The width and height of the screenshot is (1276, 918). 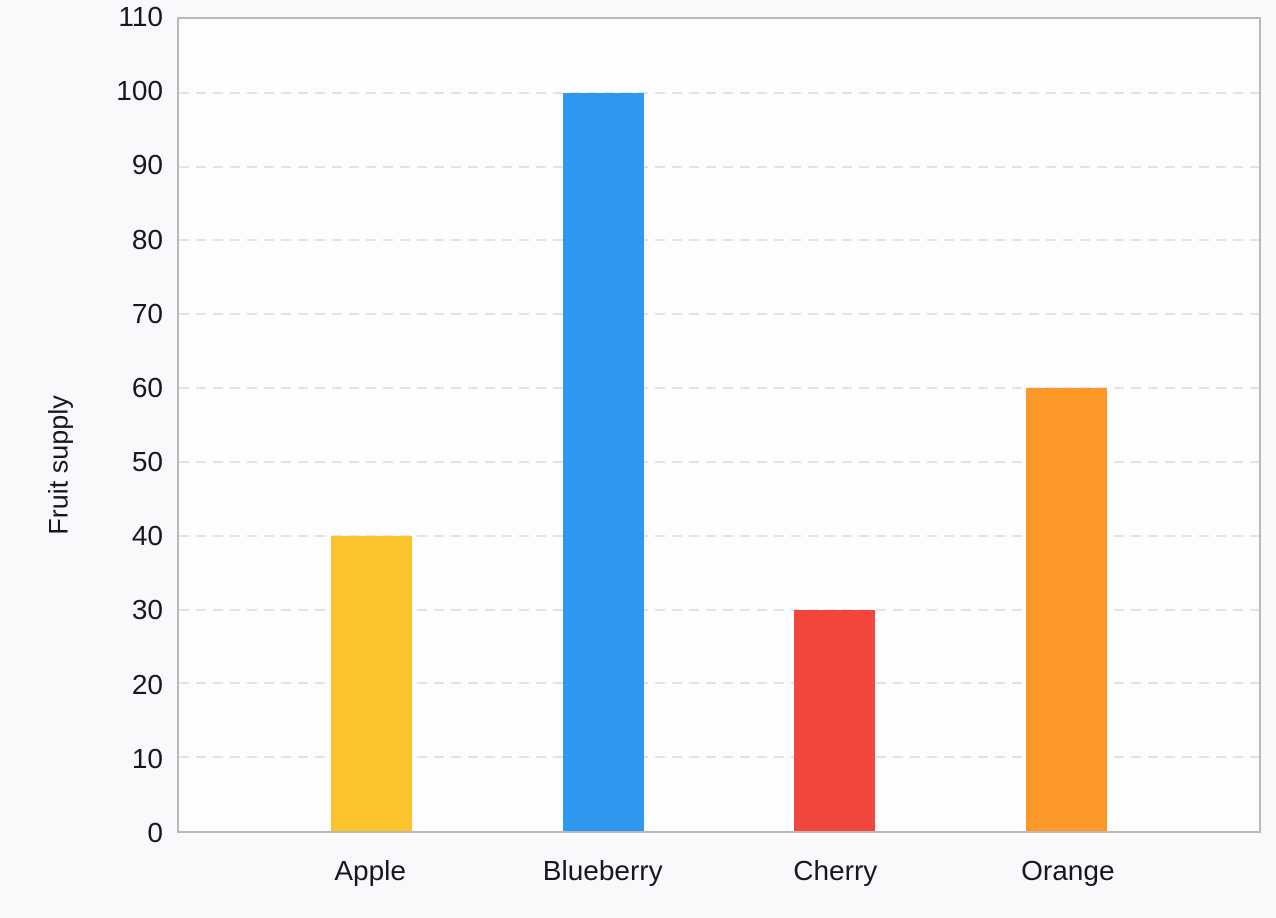 What do you see at coordinates (719, 875) in the screenshot?
I see `x-axis-tick-labels: Apple Blueberry Cherry Orange` at bounding box center [719, 875].